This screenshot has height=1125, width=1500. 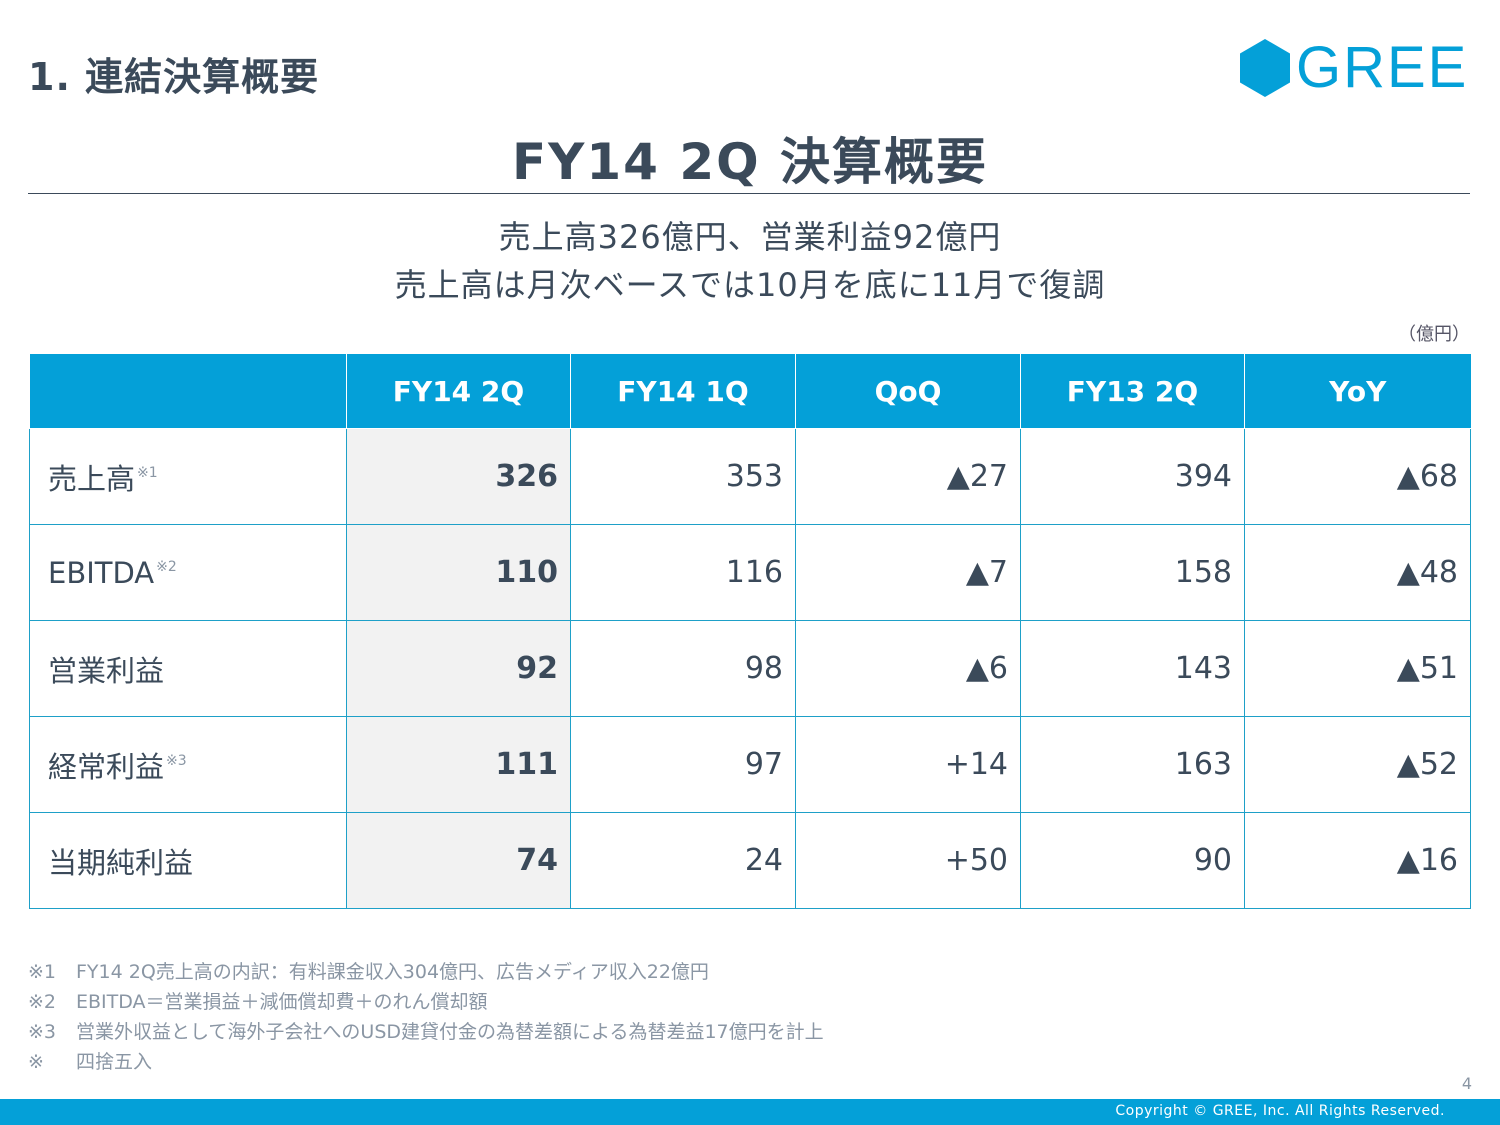 I want to click on header-cell-fy14-1q: FY14 1Q, so click(x=683, y=391).